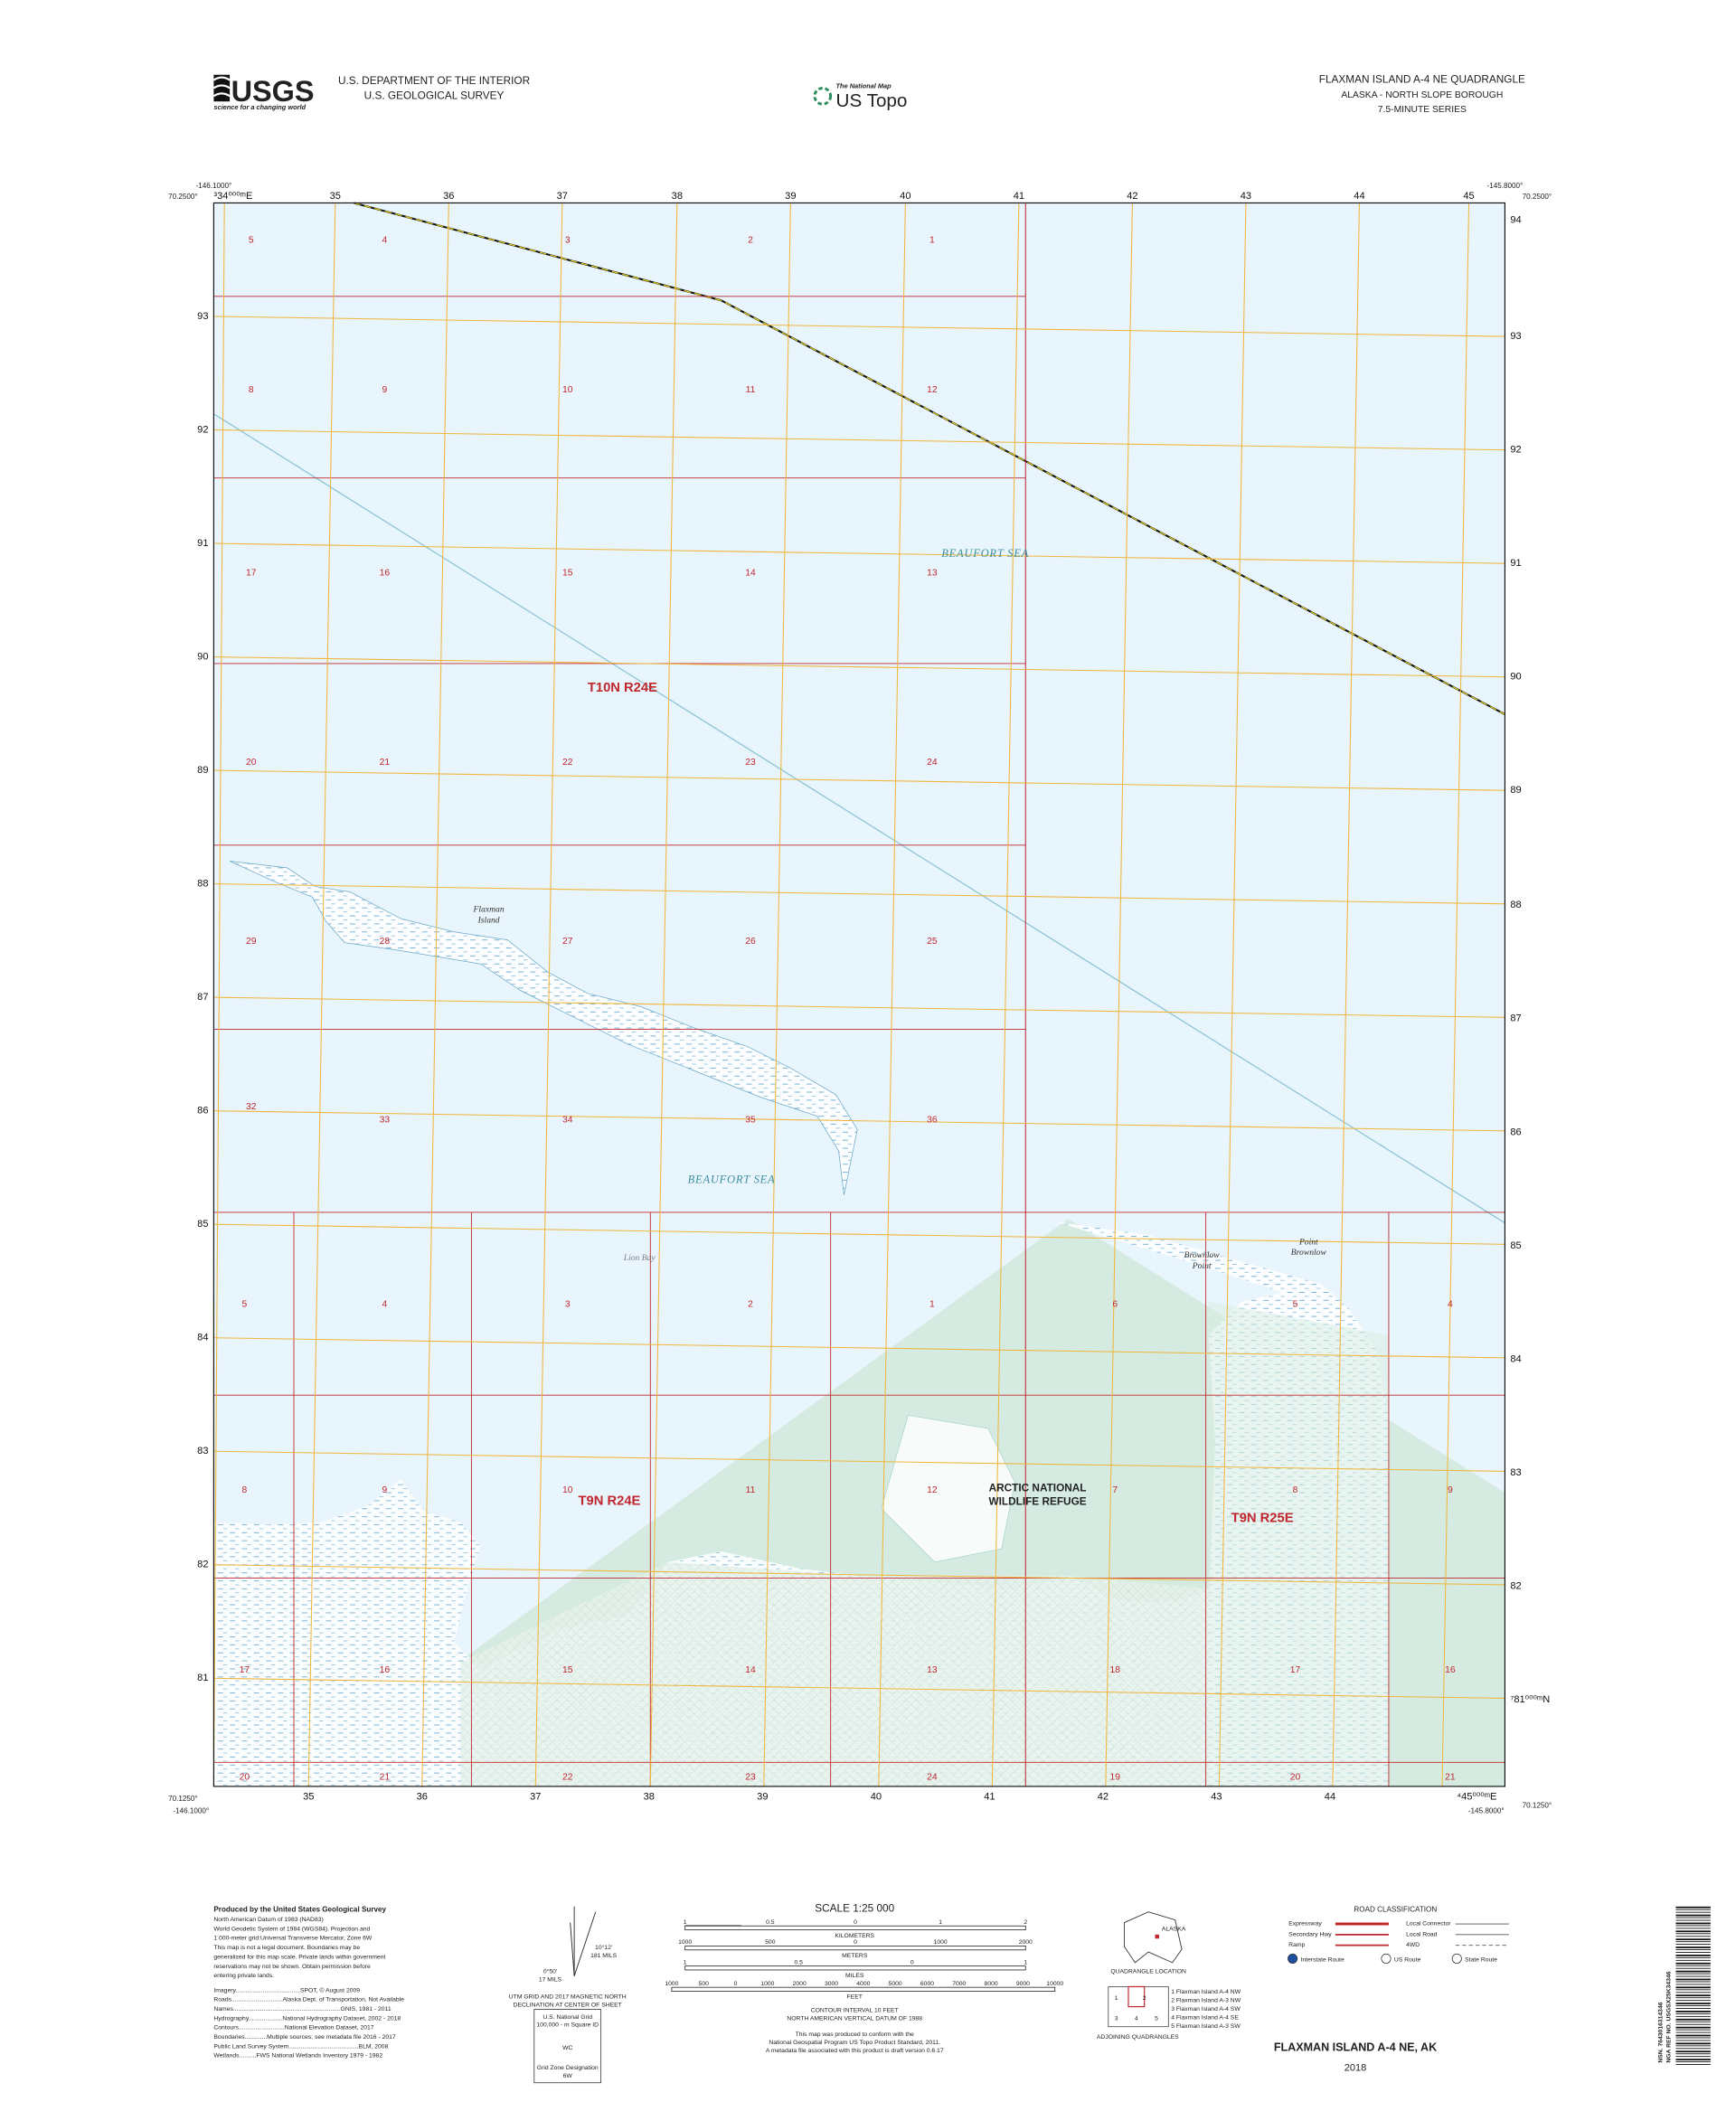 Image resolution: width=1736 pixels, height=2102 pixels. I want to click on adjoining-number: 4, so click(1137, 2018).